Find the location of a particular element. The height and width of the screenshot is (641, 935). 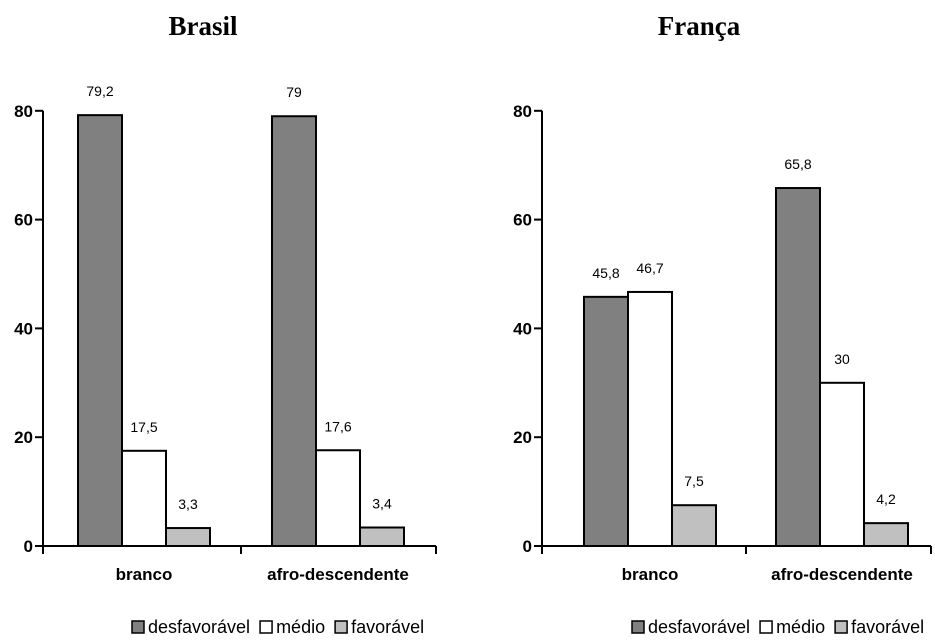

chart-0-data-label: 3,4 is located at coordinates (382, 504).